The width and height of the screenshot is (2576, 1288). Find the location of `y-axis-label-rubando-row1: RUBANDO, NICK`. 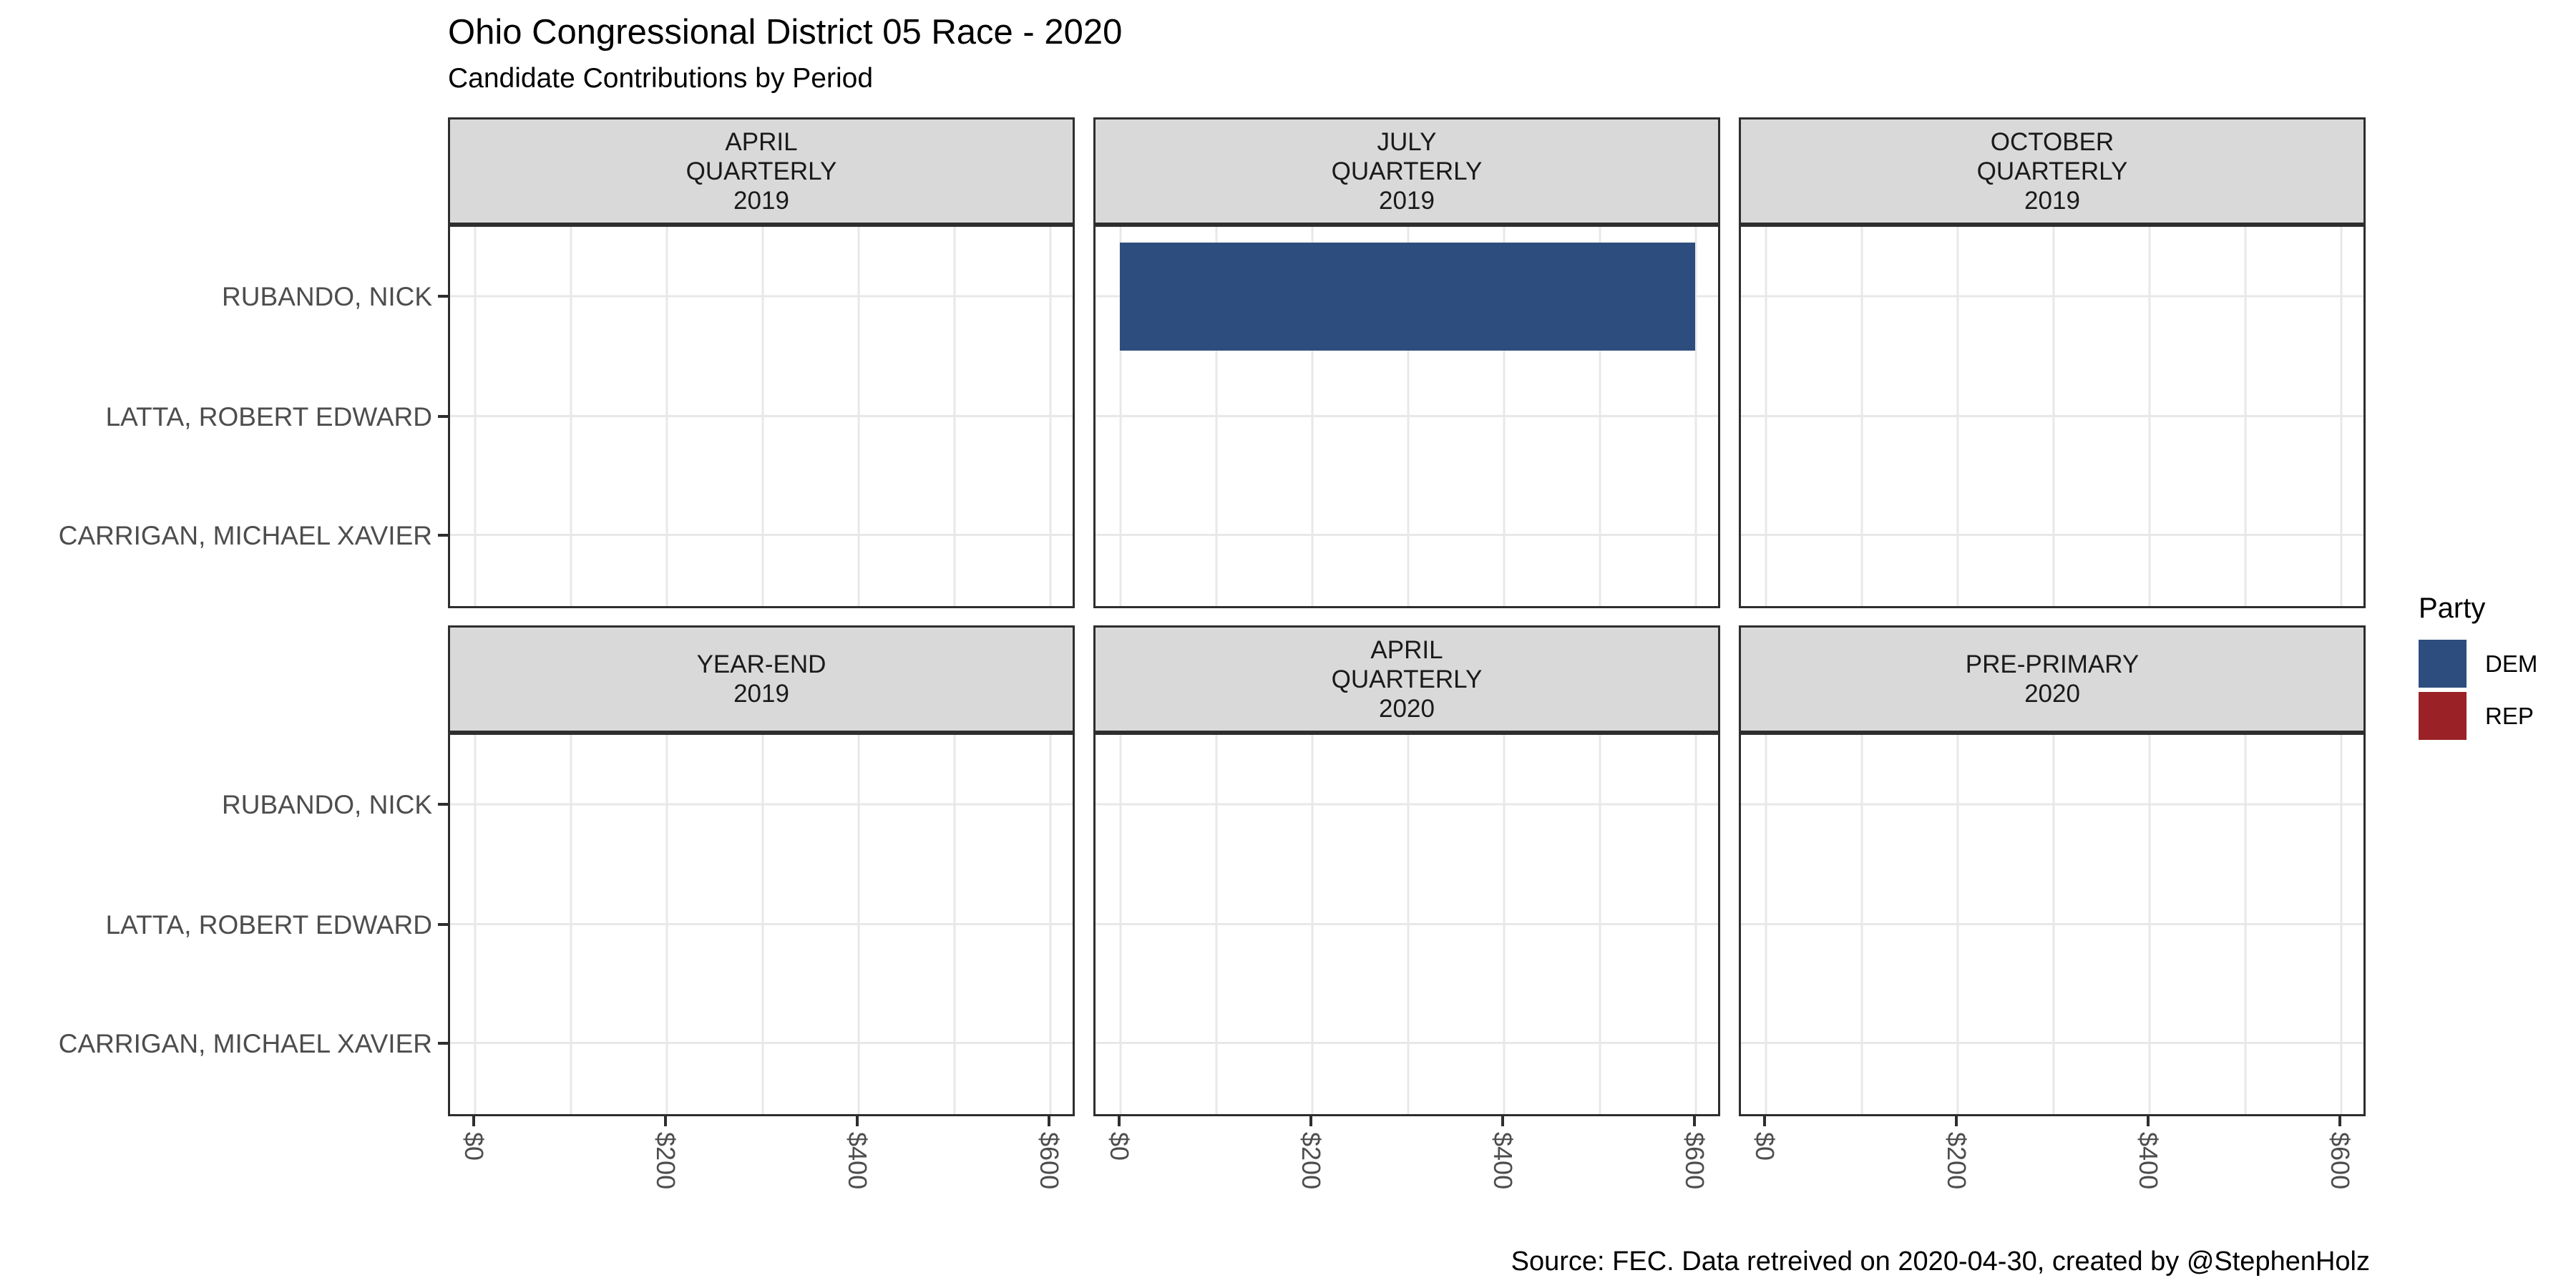

y-axis-label-rubando-row1: RUBANDO, NICK is located at coordinates (327, 296).